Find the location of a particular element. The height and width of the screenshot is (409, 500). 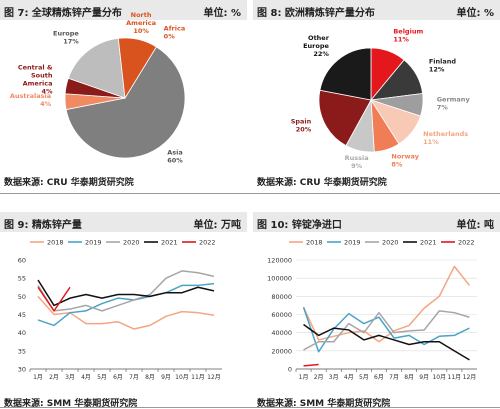

panel-title: 图 8: 欧洲精炼锌产量分布 is located at coordinates (316, 13).